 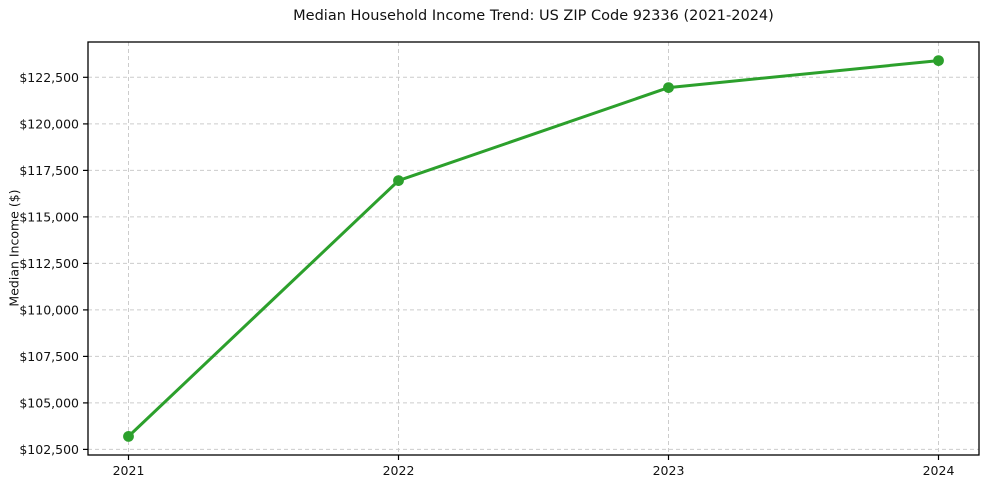 I want to click on y-tick-label: $102,500, so click(x=49, y=449).